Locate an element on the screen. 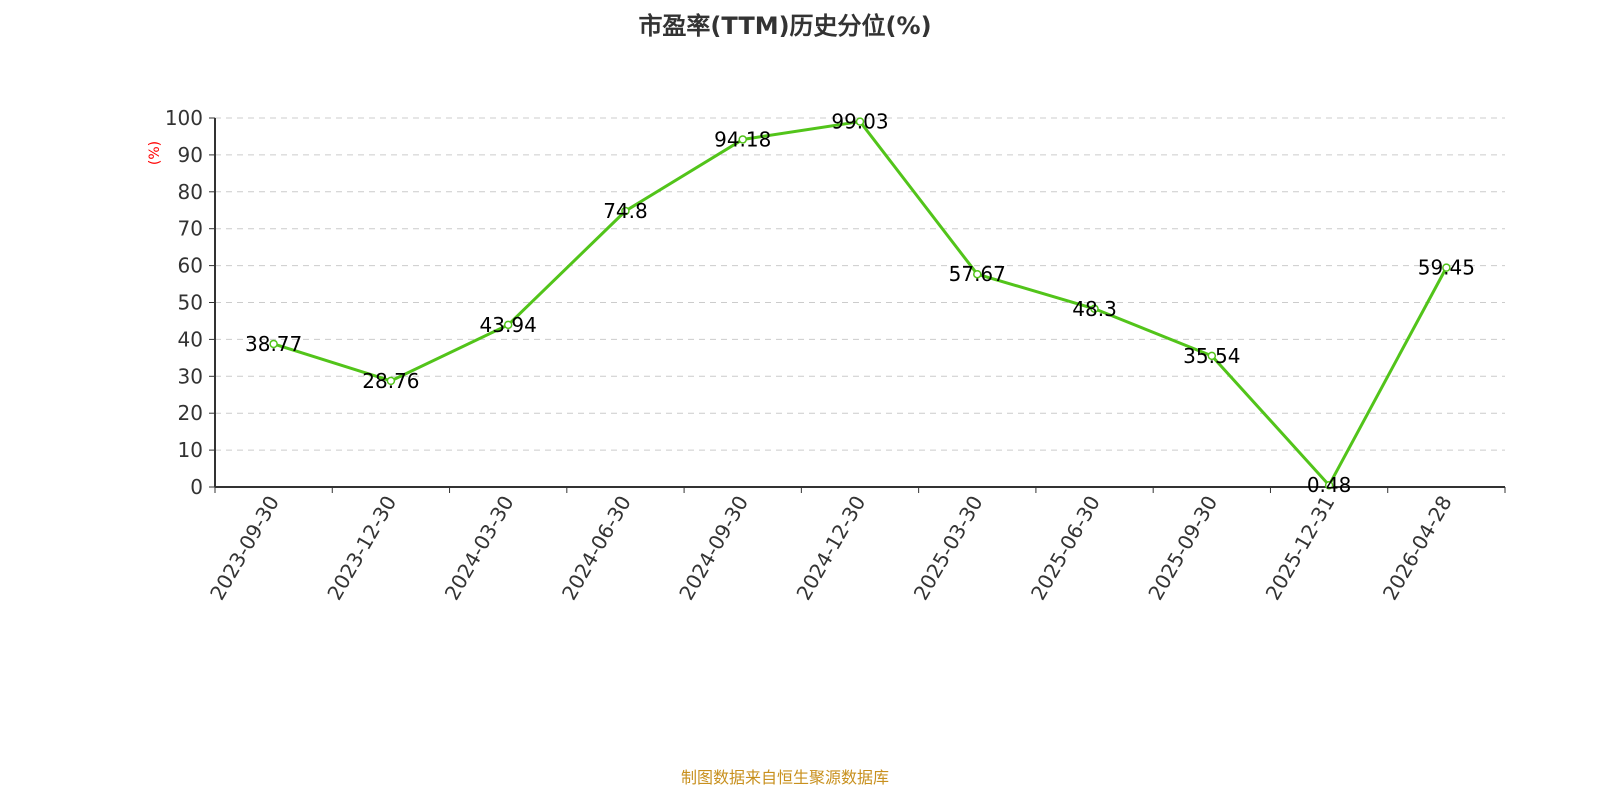 This screenshot has width=1600, height=800. y-tick-label: 10 is located at coordinates (190, 450).